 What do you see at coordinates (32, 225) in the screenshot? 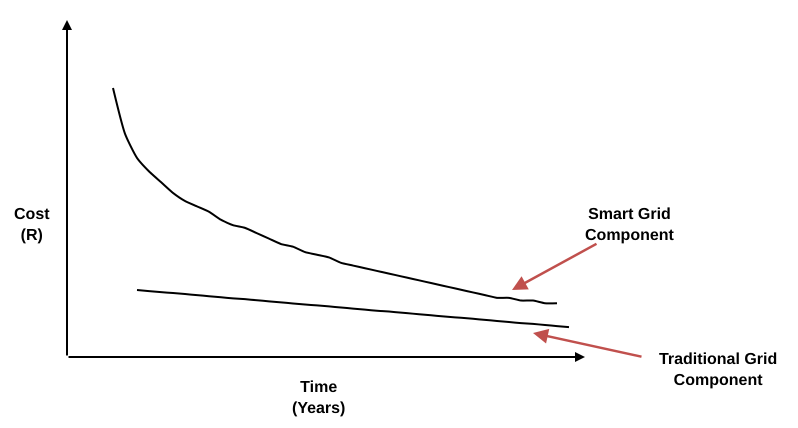
I see `y-axis-title: Cost (R)` at bounding box center [32, 225].